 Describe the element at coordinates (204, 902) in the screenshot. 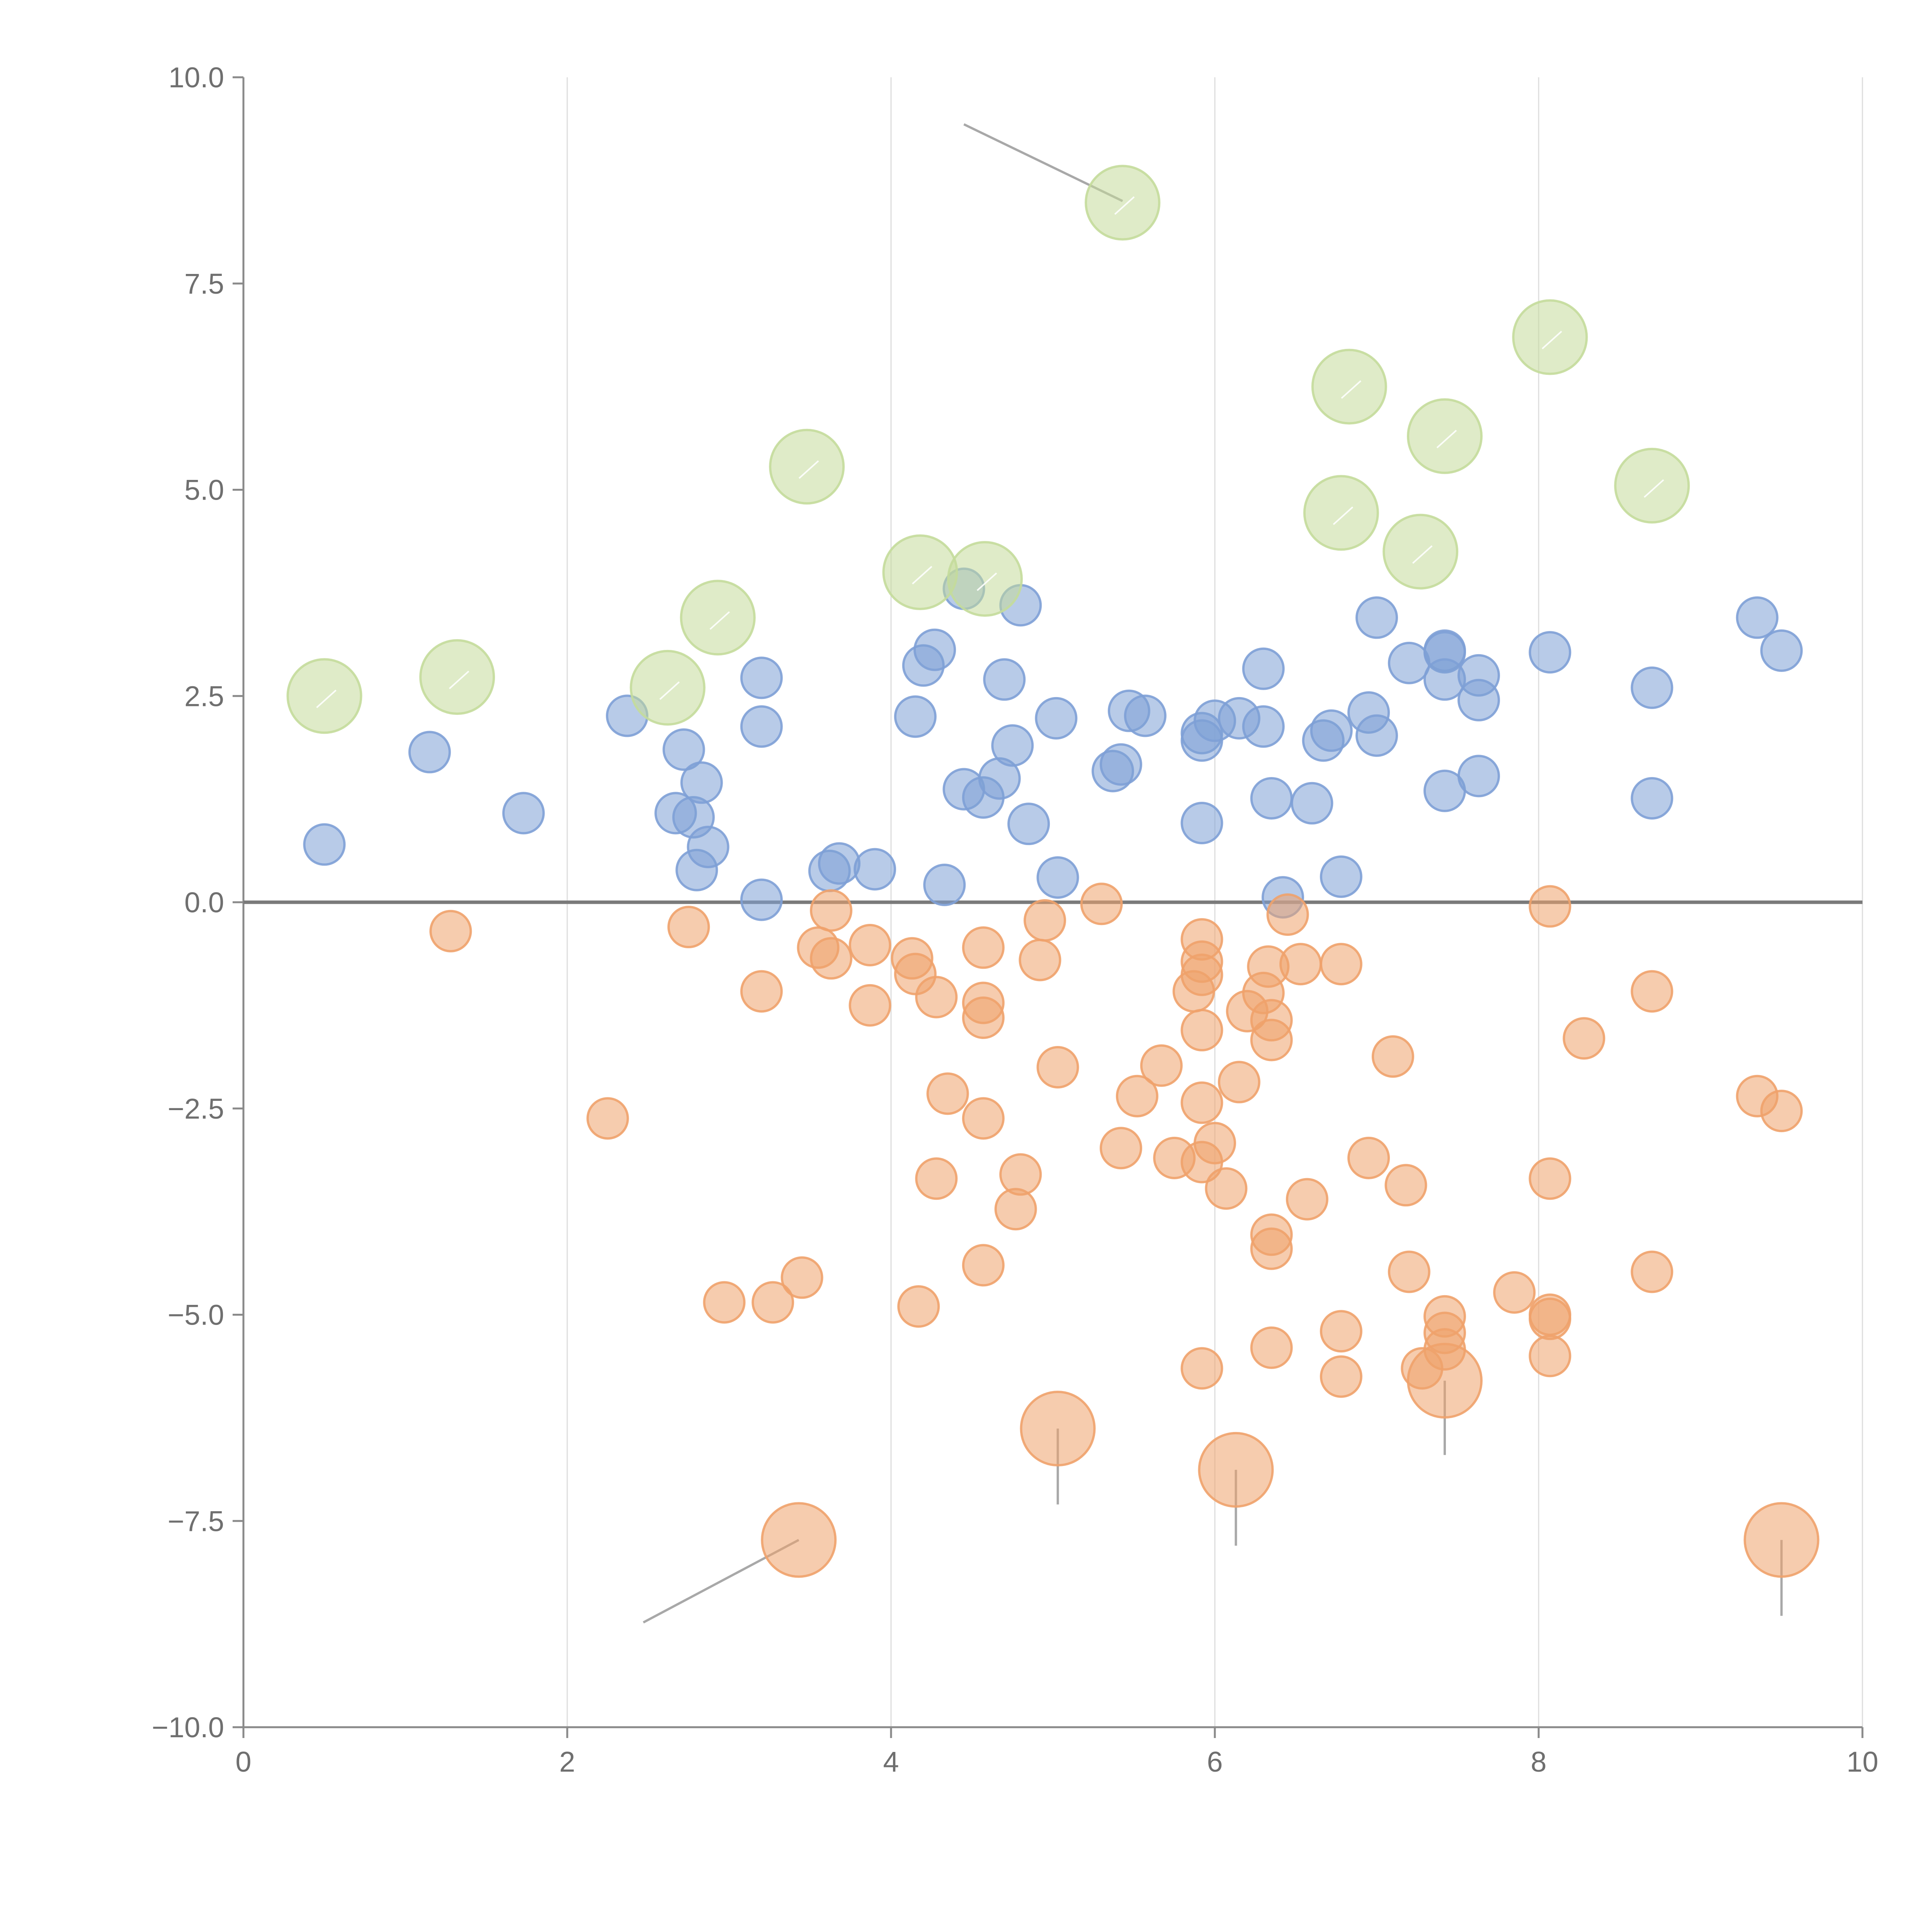

I see `y-tick-label: 0.0` at that location.